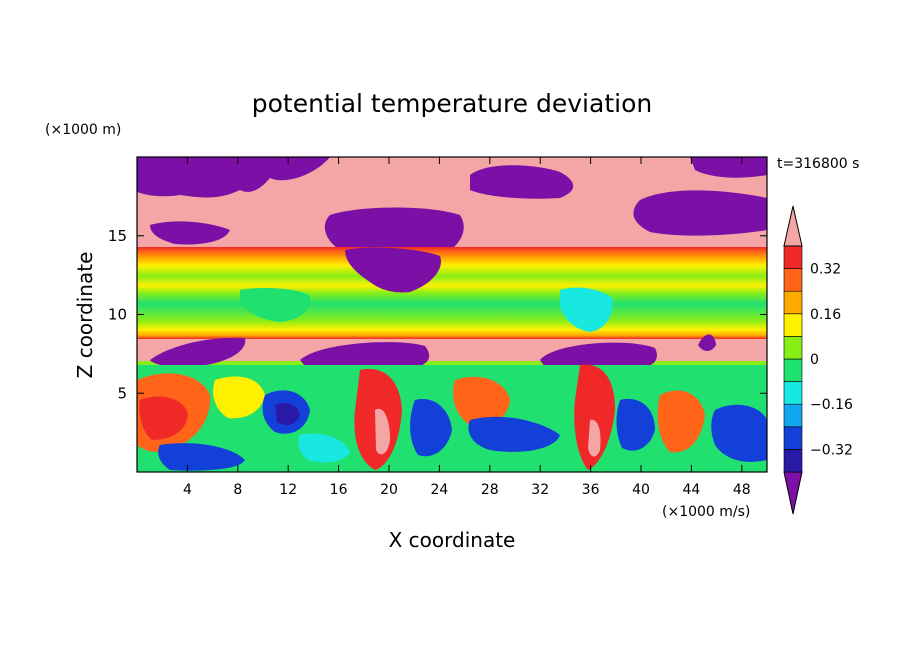 The height and width of the screenshot is (654, 904). Describe the element at coordinates (85, 315) in the screenshot. I see `y-axis-label: Z coordinate` at that location.